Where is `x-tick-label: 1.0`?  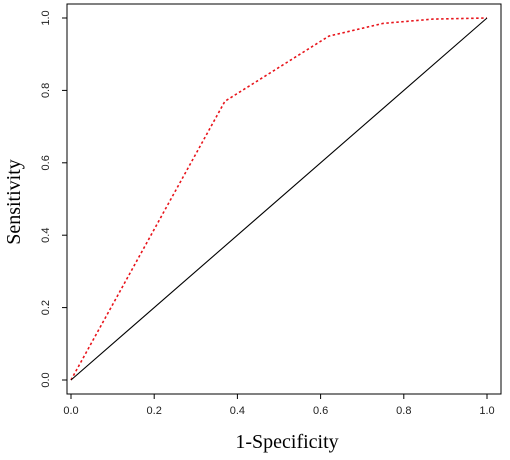 x-tick-label: 1.0 is located at coordinates (486, 411).